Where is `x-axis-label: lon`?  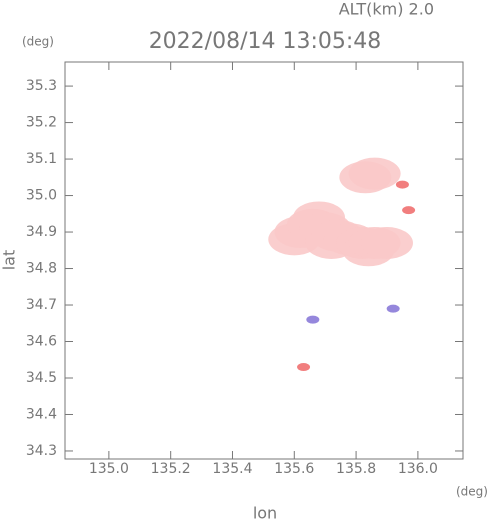
x-axis-label: lon is located at coordinates (265, 512).